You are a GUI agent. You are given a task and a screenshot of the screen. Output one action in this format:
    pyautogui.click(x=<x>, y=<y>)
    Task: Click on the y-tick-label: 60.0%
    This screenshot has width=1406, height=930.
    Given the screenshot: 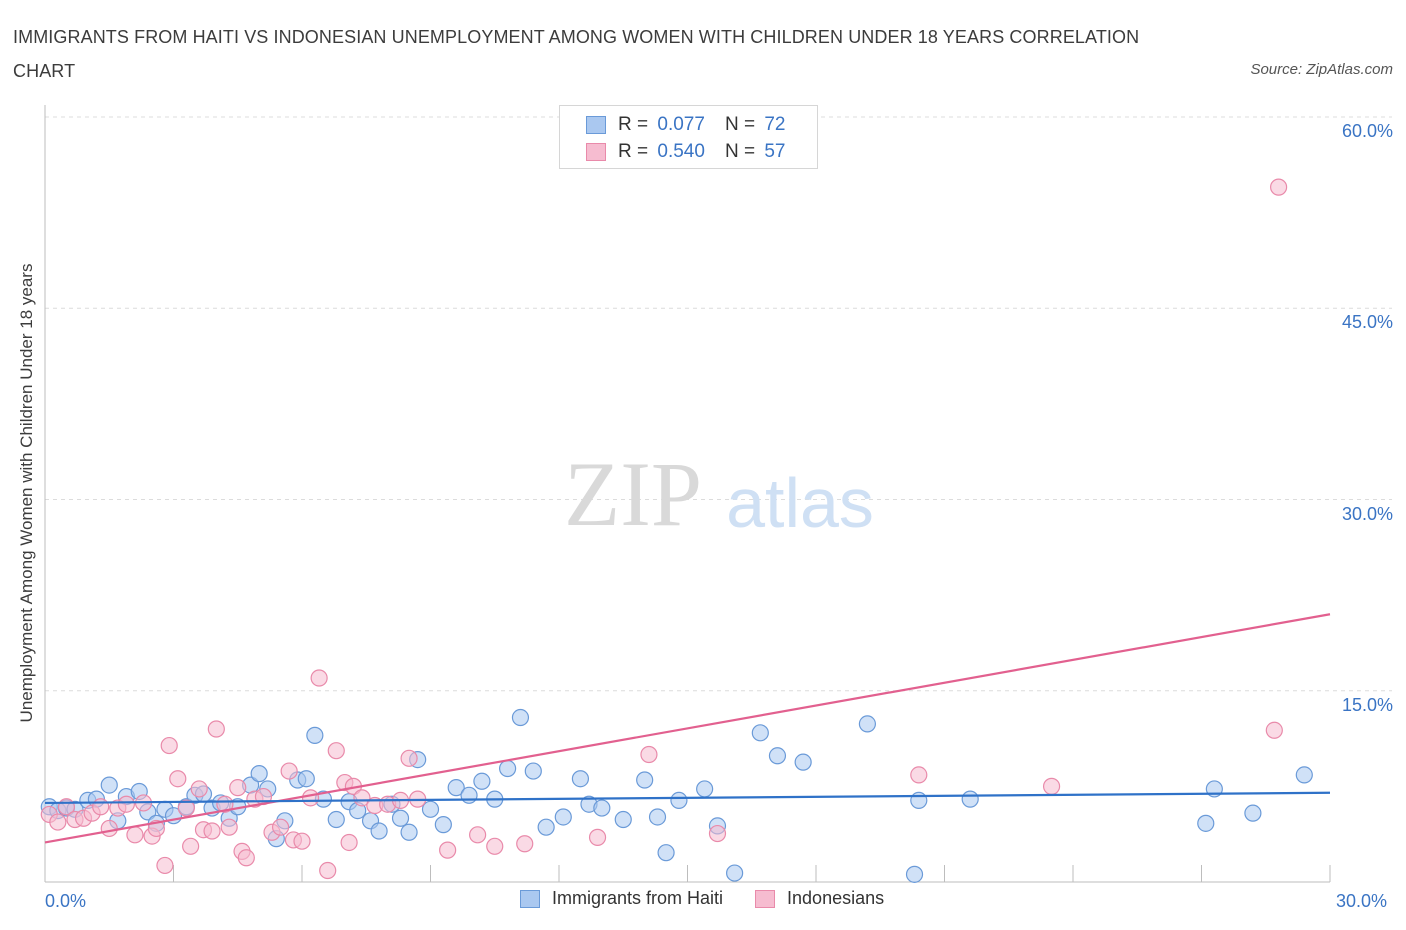 What is the action you would take?
    pyautogui.click(x=1367, y=131)
    